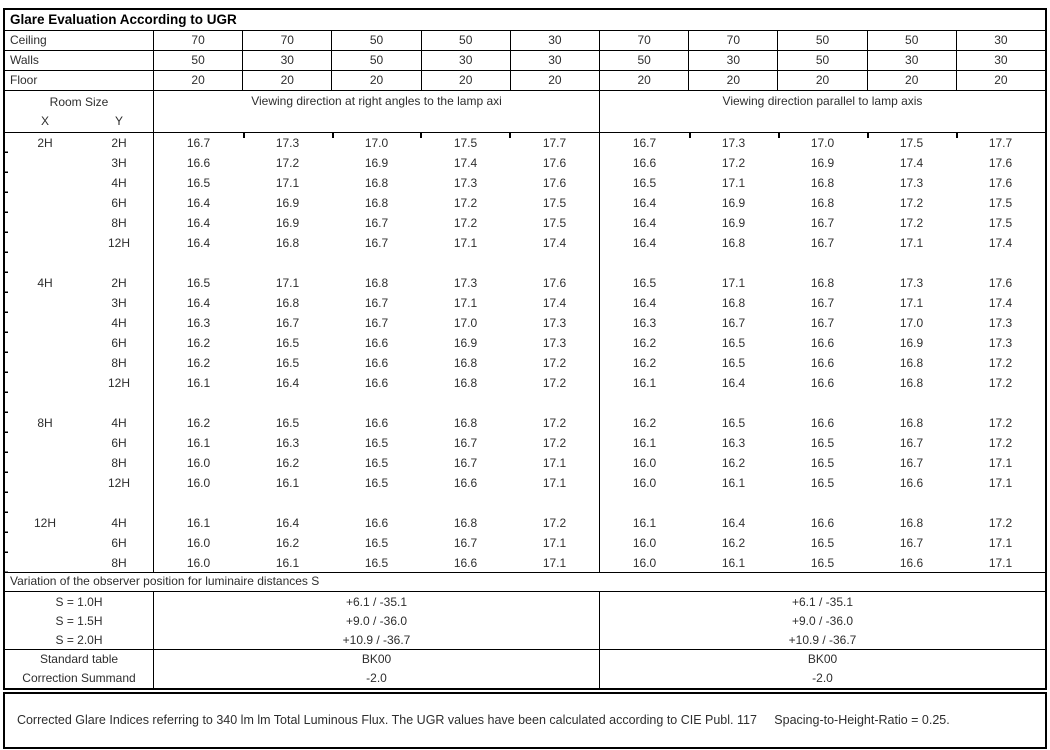  I want to click on room-size-cells: 6H, so click(79, 443).